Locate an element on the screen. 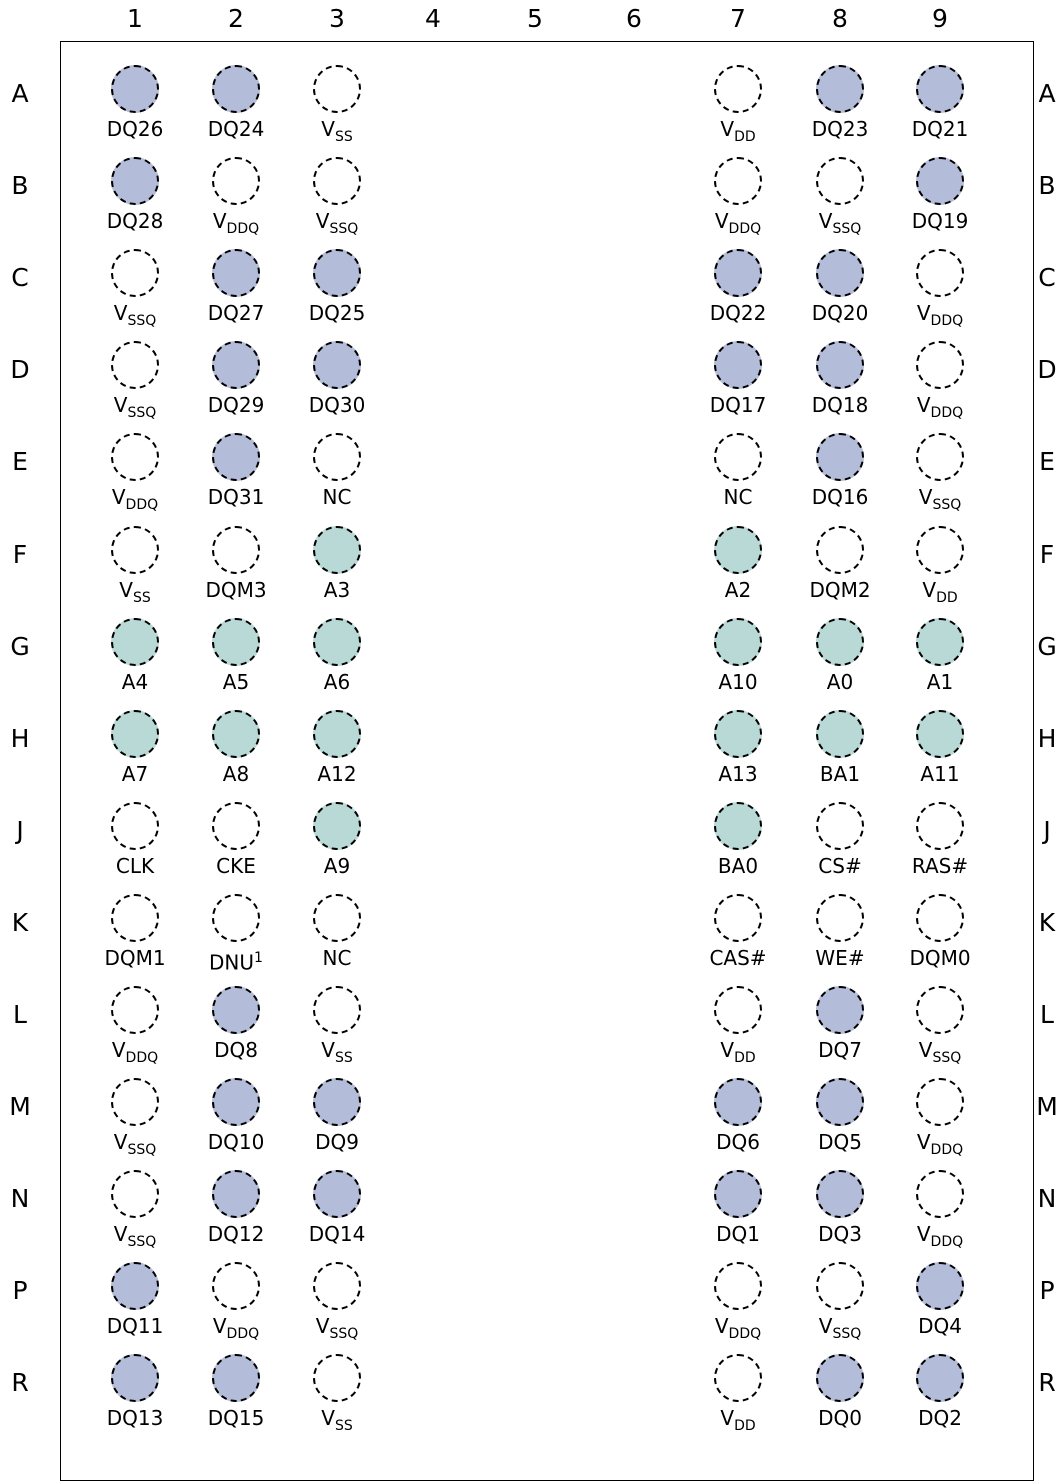  pin-name: DQ6 is located at coordinates (738, 1142).